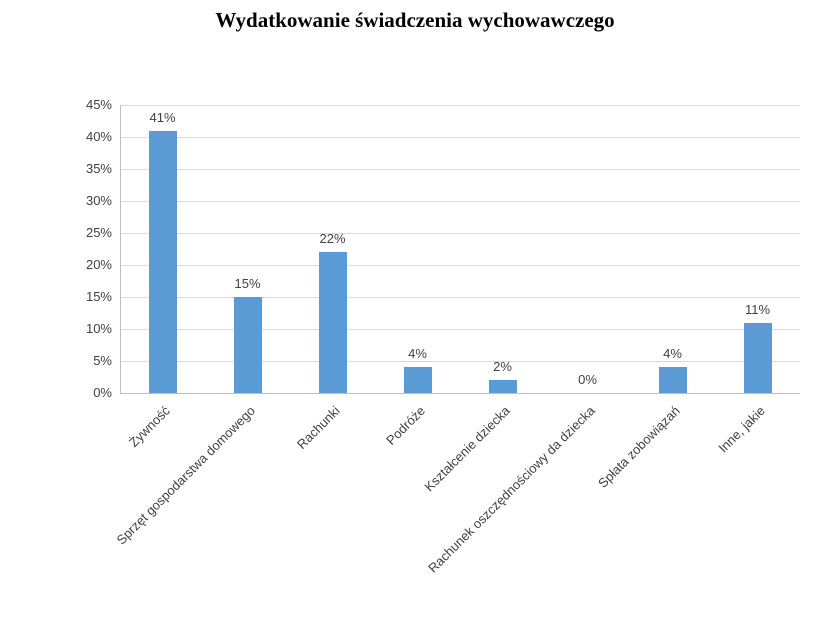 This screenshot has height=627, width=830. I want to click on y-tick-label: 25%, so click(98, 232).